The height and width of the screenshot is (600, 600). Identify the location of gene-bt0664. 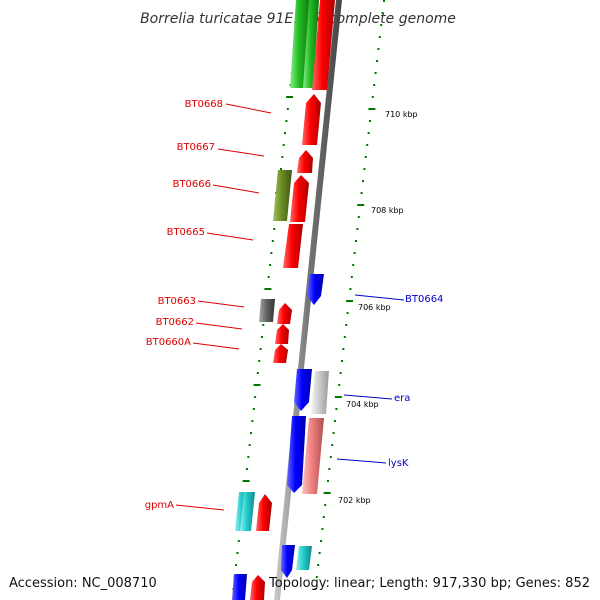
(315, 289).